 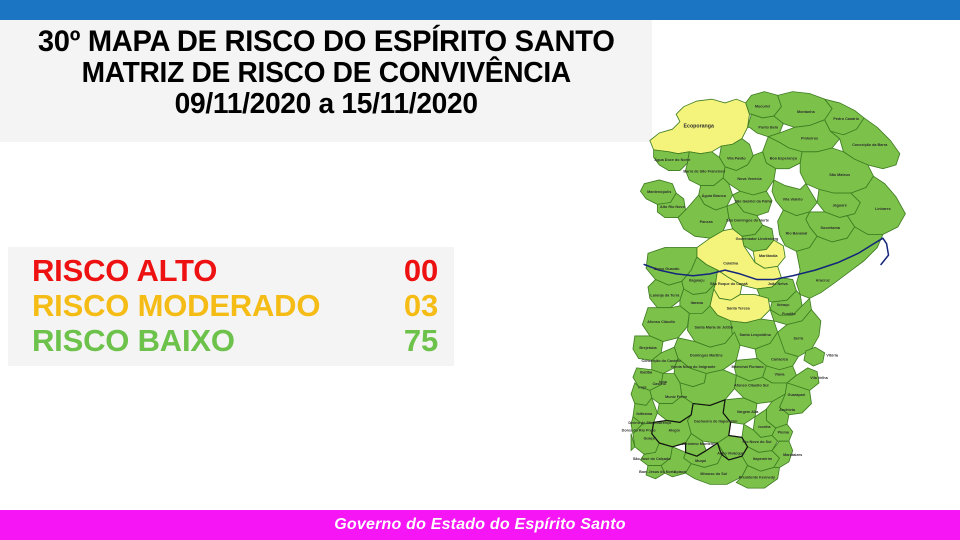 What do you see at coordinates (659, 384) in the screenshot?
I see `map-label-castelo: Castelo` at bounding box center [659, 384].